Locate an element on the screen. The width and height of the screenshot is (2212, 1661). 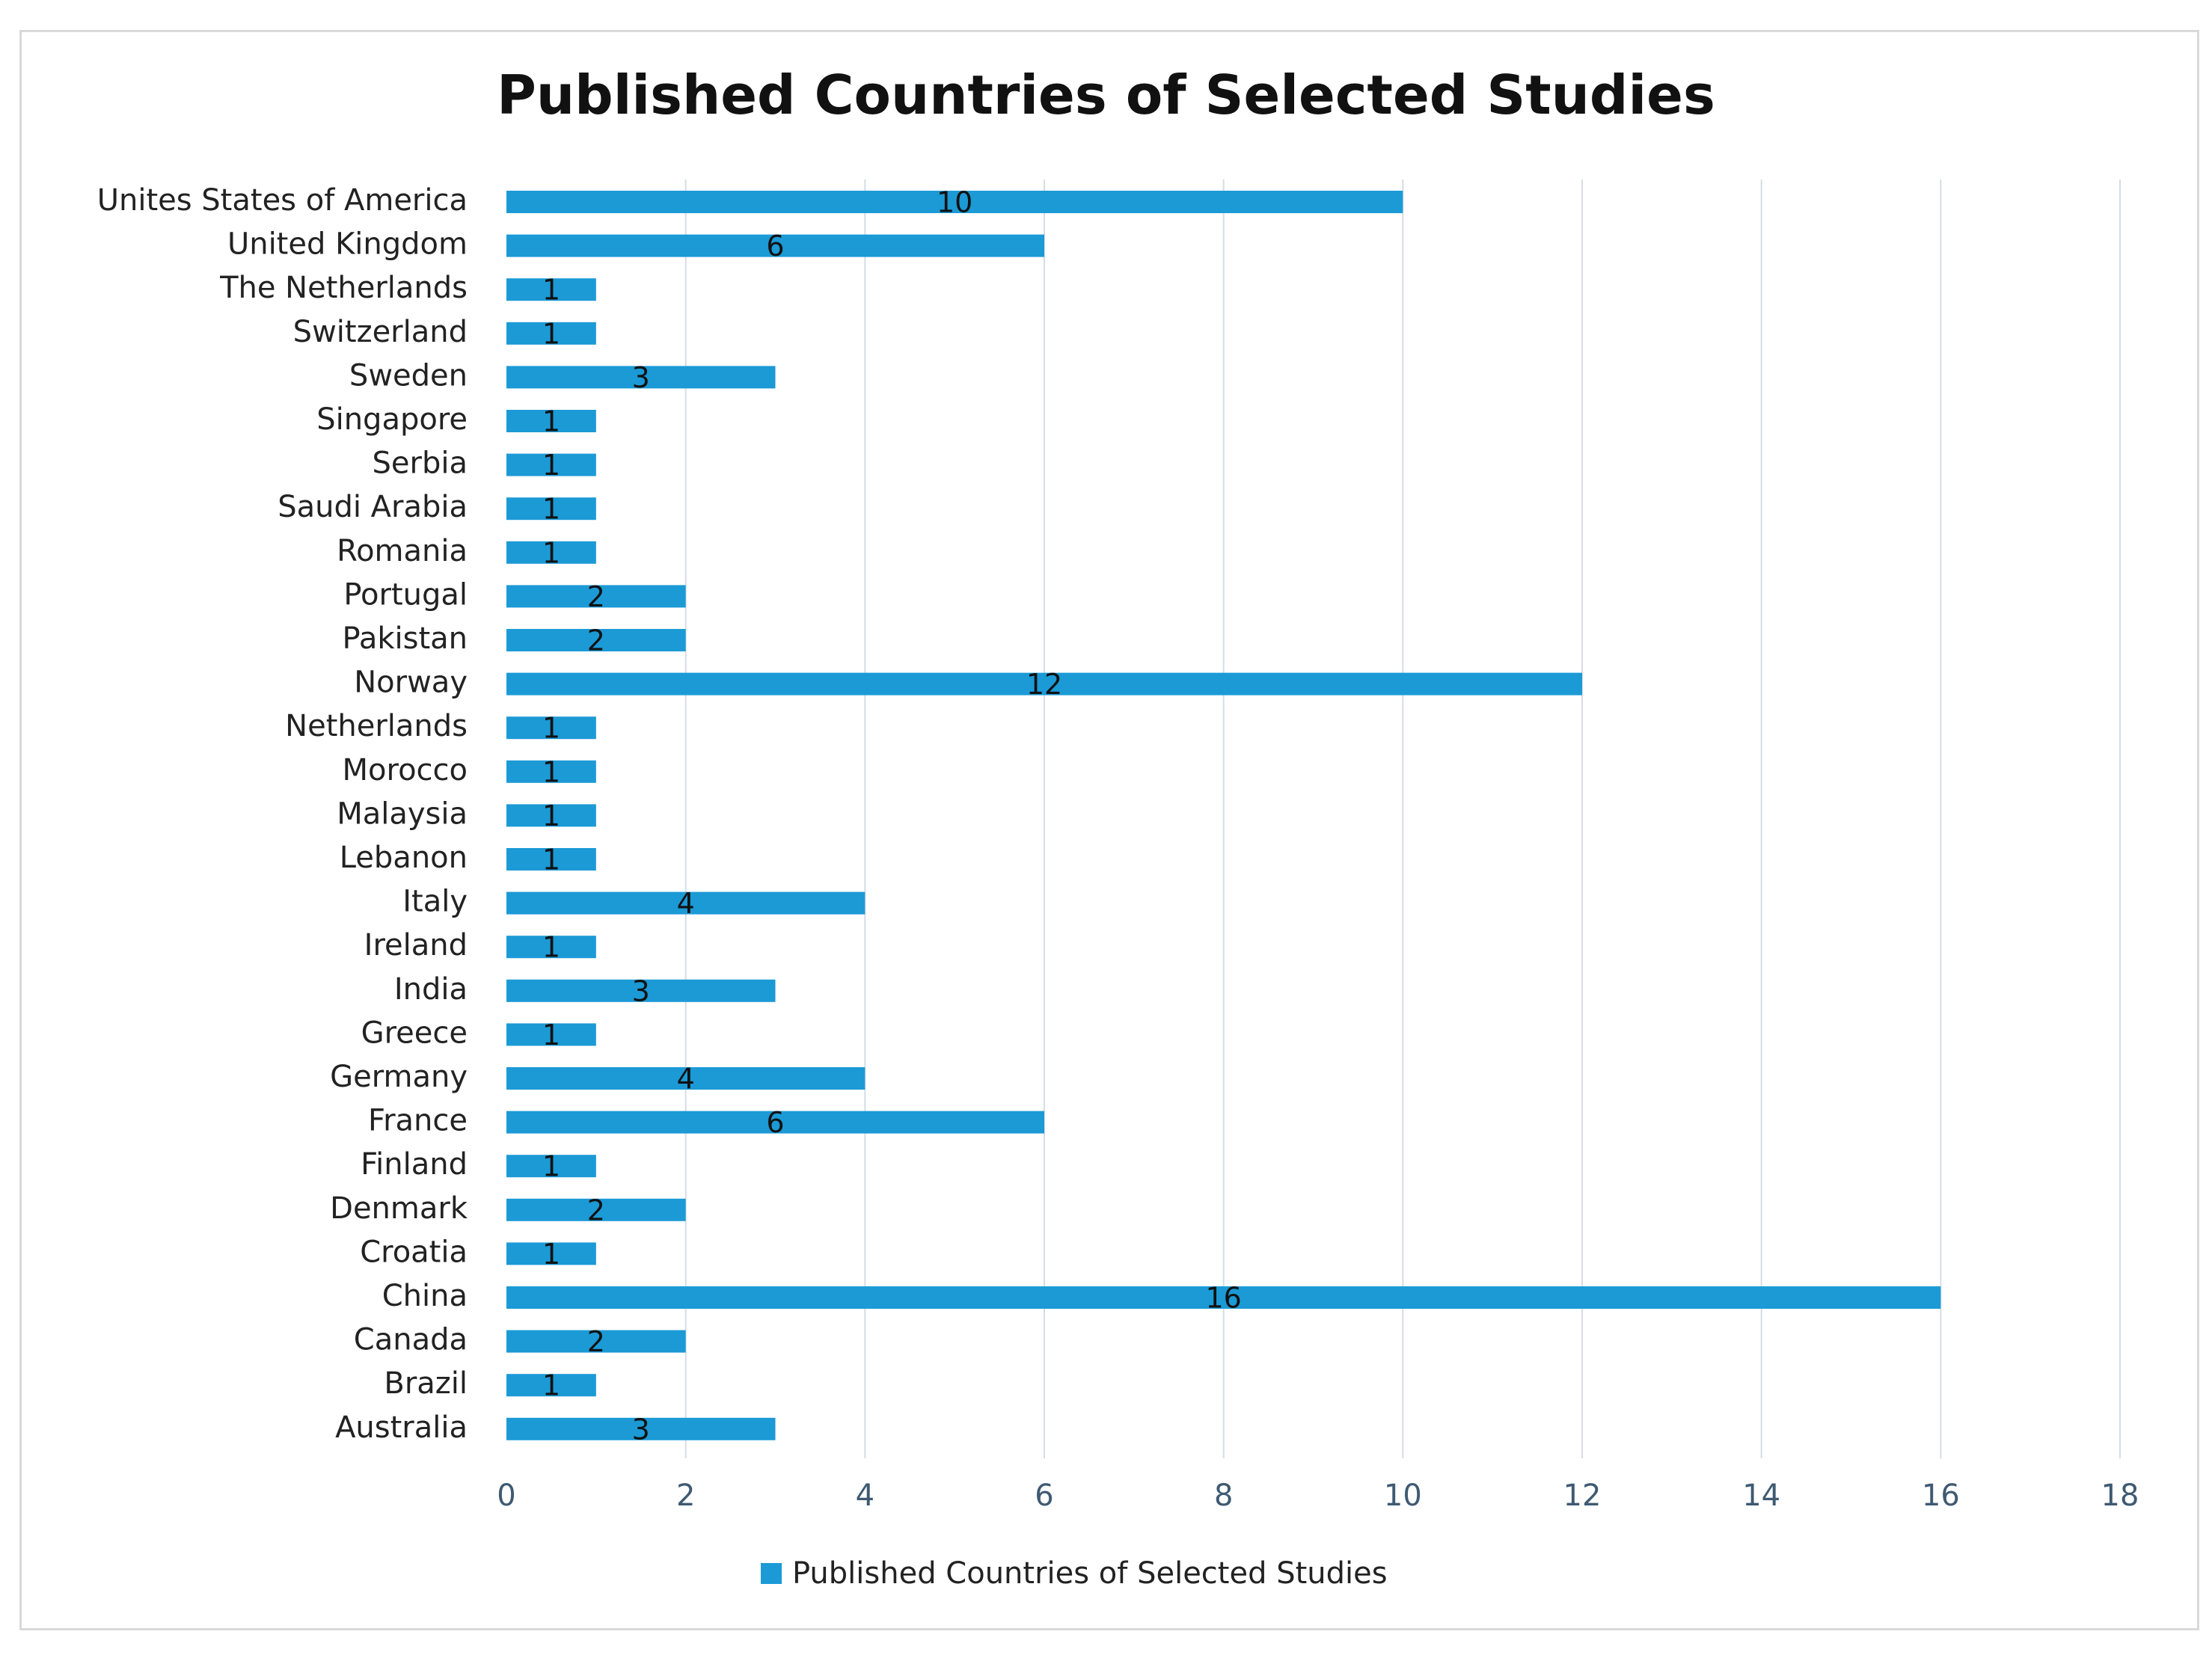
category-label: Netherlands is located at coordinates (376, 726).